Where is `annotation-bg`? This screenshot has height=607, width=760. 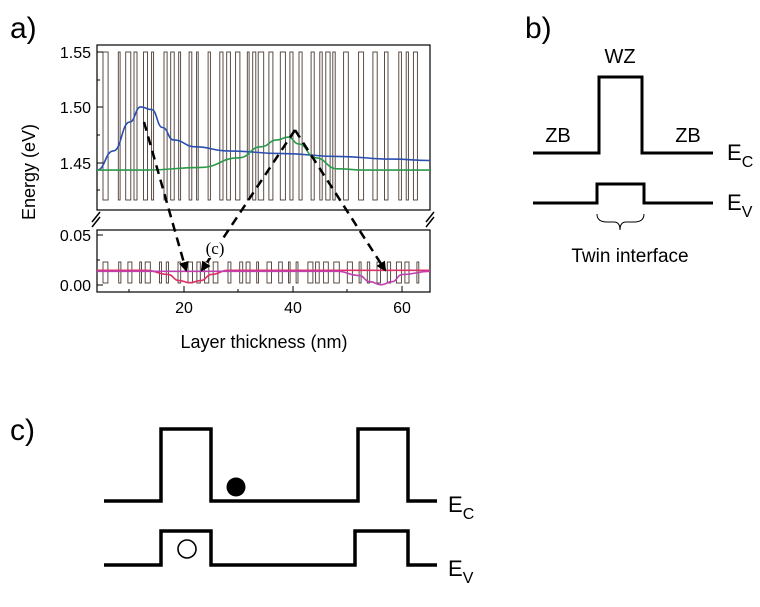
annotation-bg is located at coordinates (215, 248).